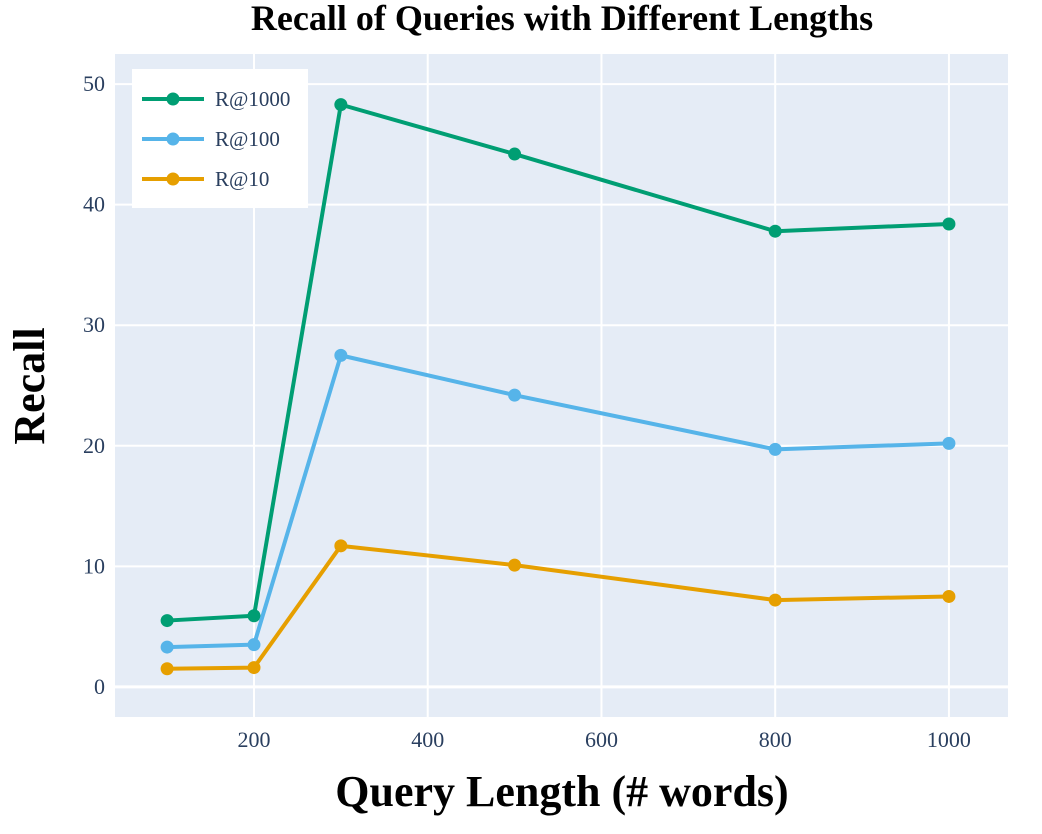  Describe the element at coordinates (94, 324) in the screenshot. I see `y-tick-label: 30` at that location.